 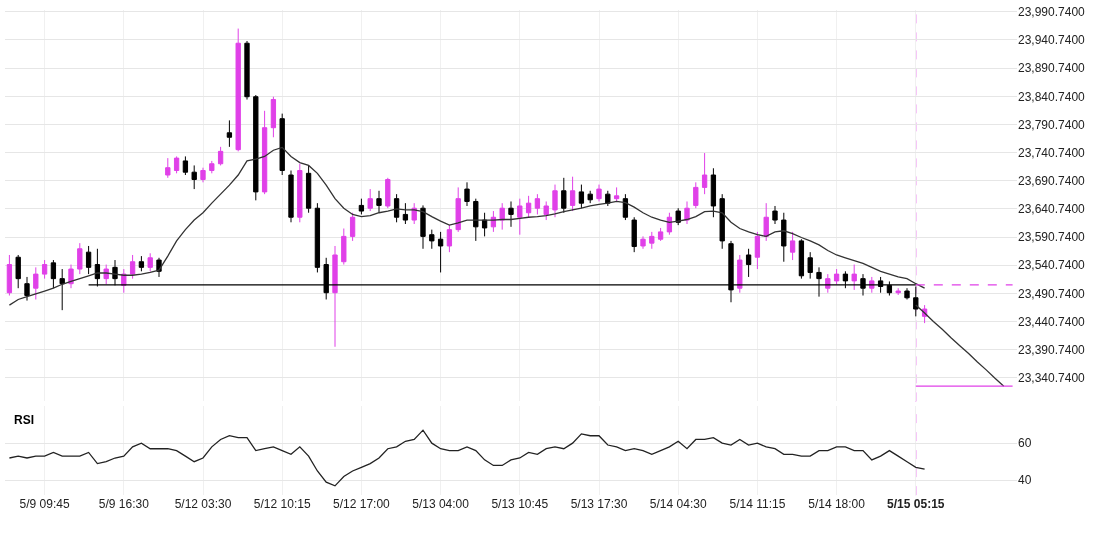 I want to click on y-tick-label: 23,340.7400, so click(x=1052, y=378).